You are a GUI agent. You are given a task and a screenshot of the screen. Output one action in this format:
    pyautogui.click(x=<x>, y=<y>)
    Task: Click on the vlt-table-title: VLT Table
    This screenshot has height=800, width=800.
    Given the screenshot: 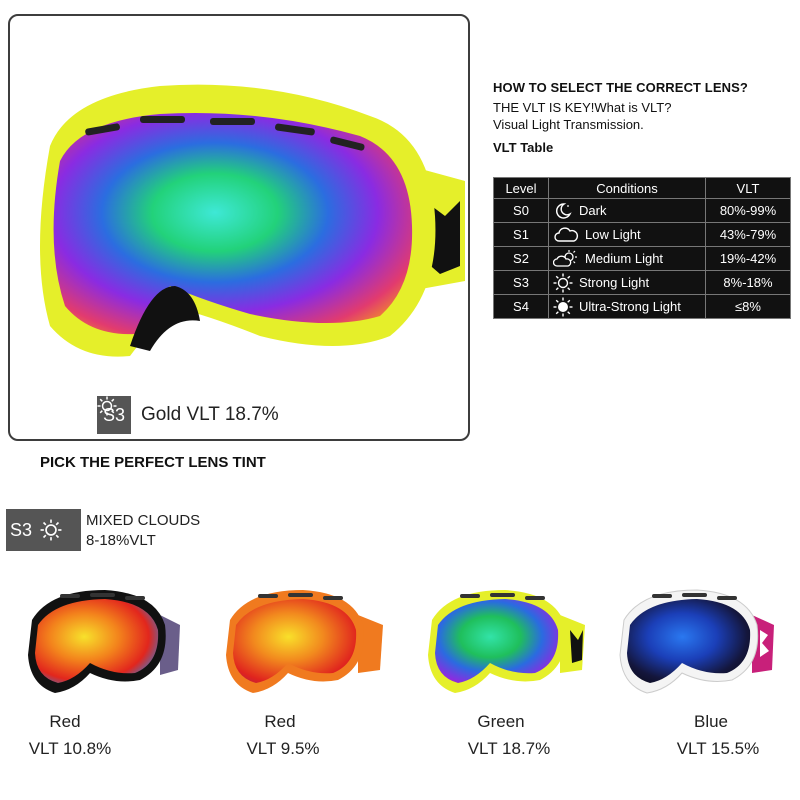 What is the action you would take?
    pyautogui.click(x=523, y=147)
    